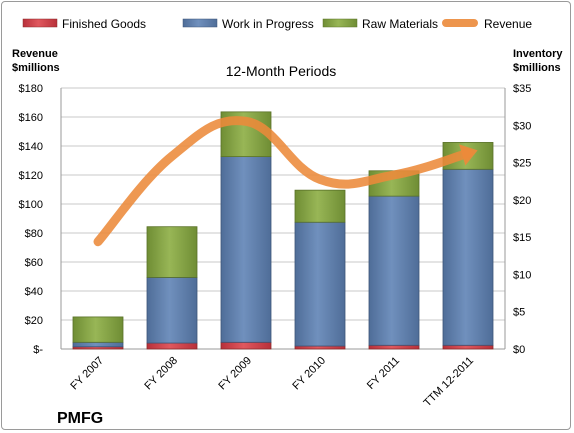 This screenshot has height=433, width=574. What do you see at coordinates (40, 23) in the screenshot?
I see `legend-swatch-finished-goods` at bounding box center [40, 23].